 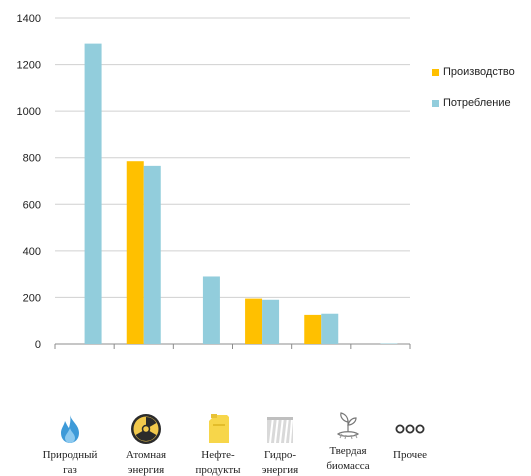 What do you see at coordinates (70, 429) in the screenshot?
I see `flame-icon` at bounding box center [70, 429].